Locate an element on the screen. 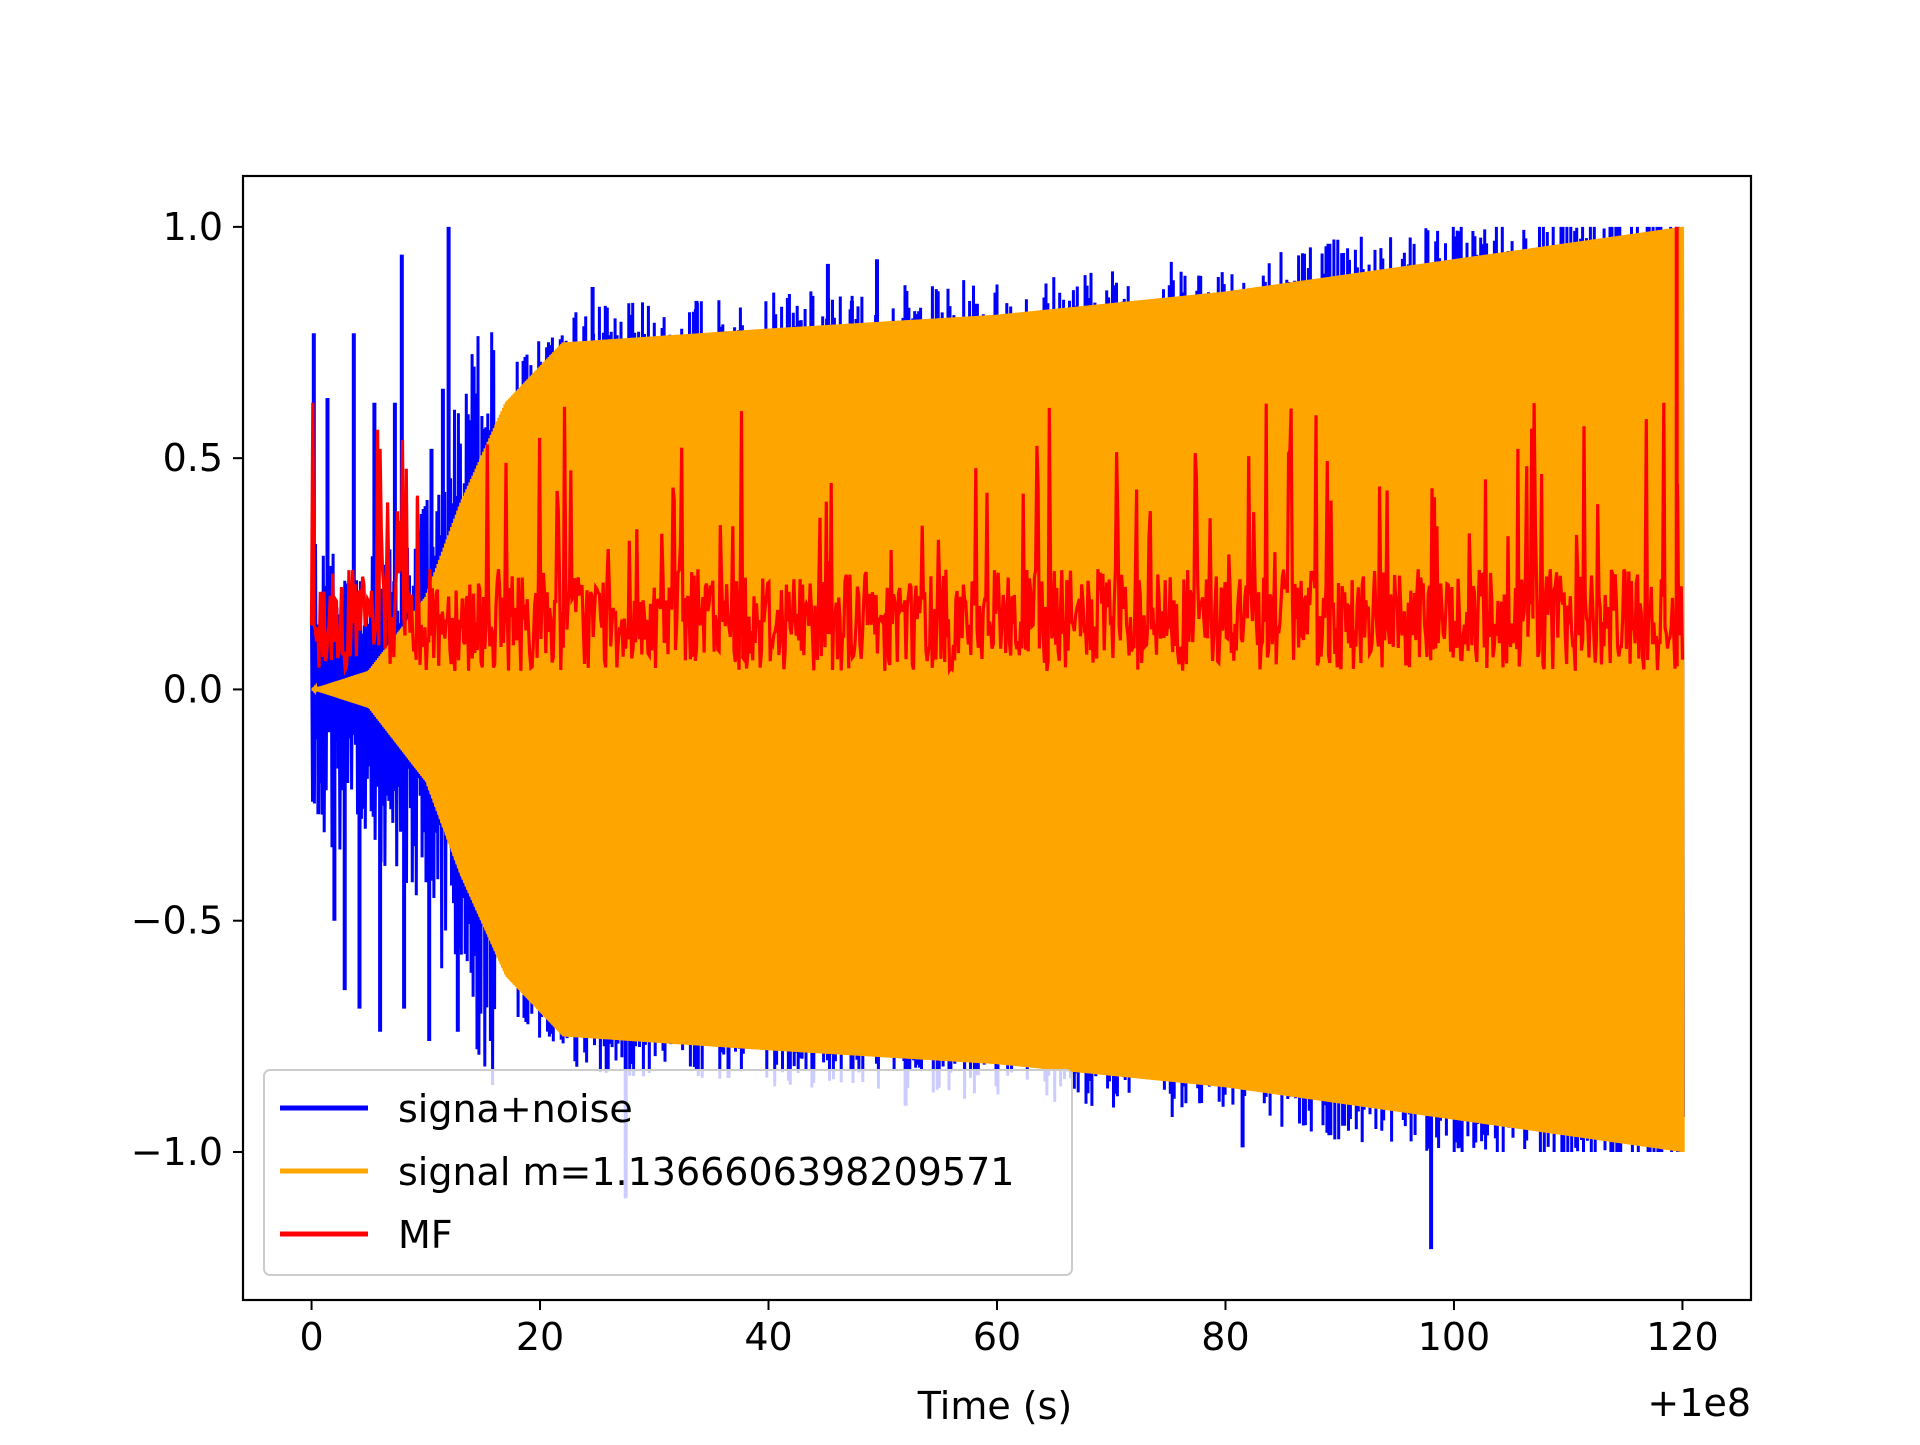 This screenshot has width=1920, height=1445. x-tick-label: 120 is located at coordinates (1682, 1337).